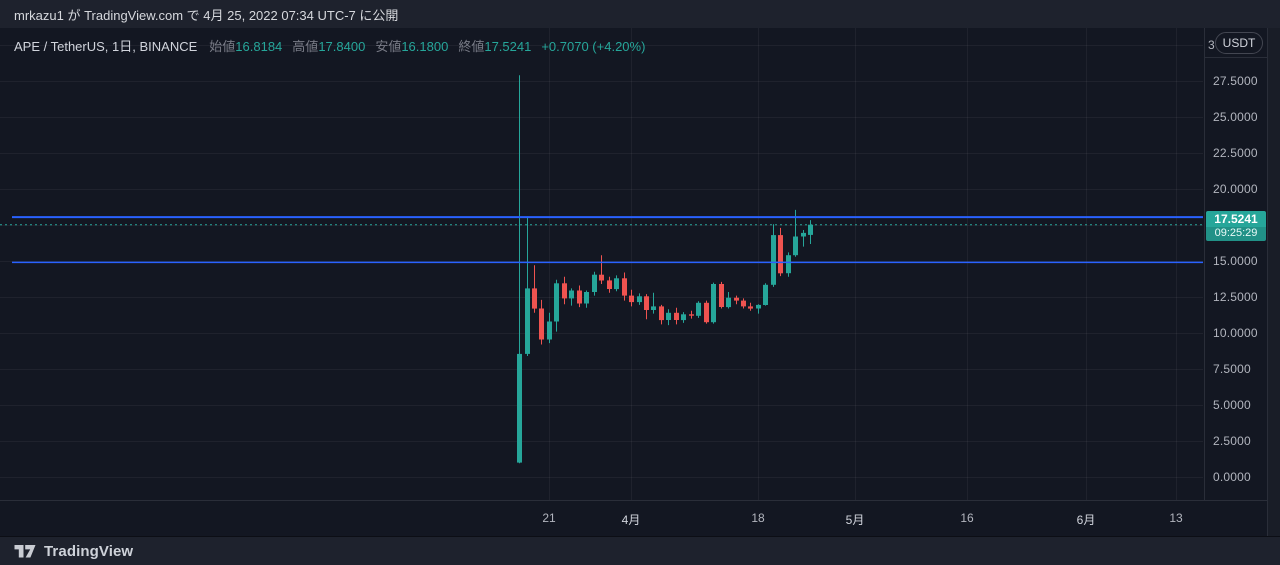 The height and width of the screenshot is (565, 1280). I want to click on right-edge-strip, so click(1273, 282).